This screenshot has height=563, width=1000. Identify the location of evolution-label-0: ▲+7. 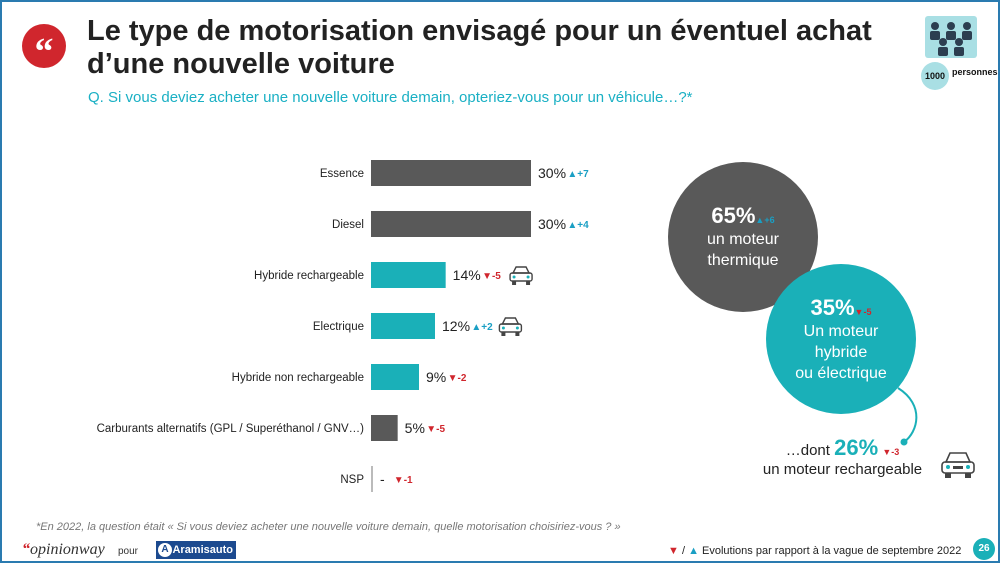
(578, 174).